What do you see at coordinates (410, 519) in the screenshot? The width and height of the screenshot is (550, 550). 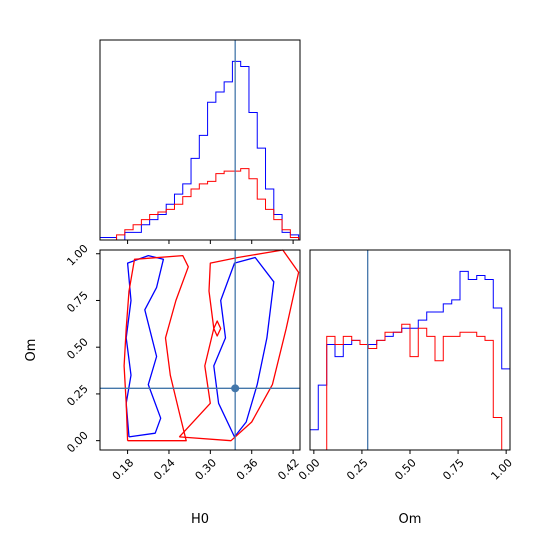 I see `x-axis-label: Om` at bounding box center [410, 519].